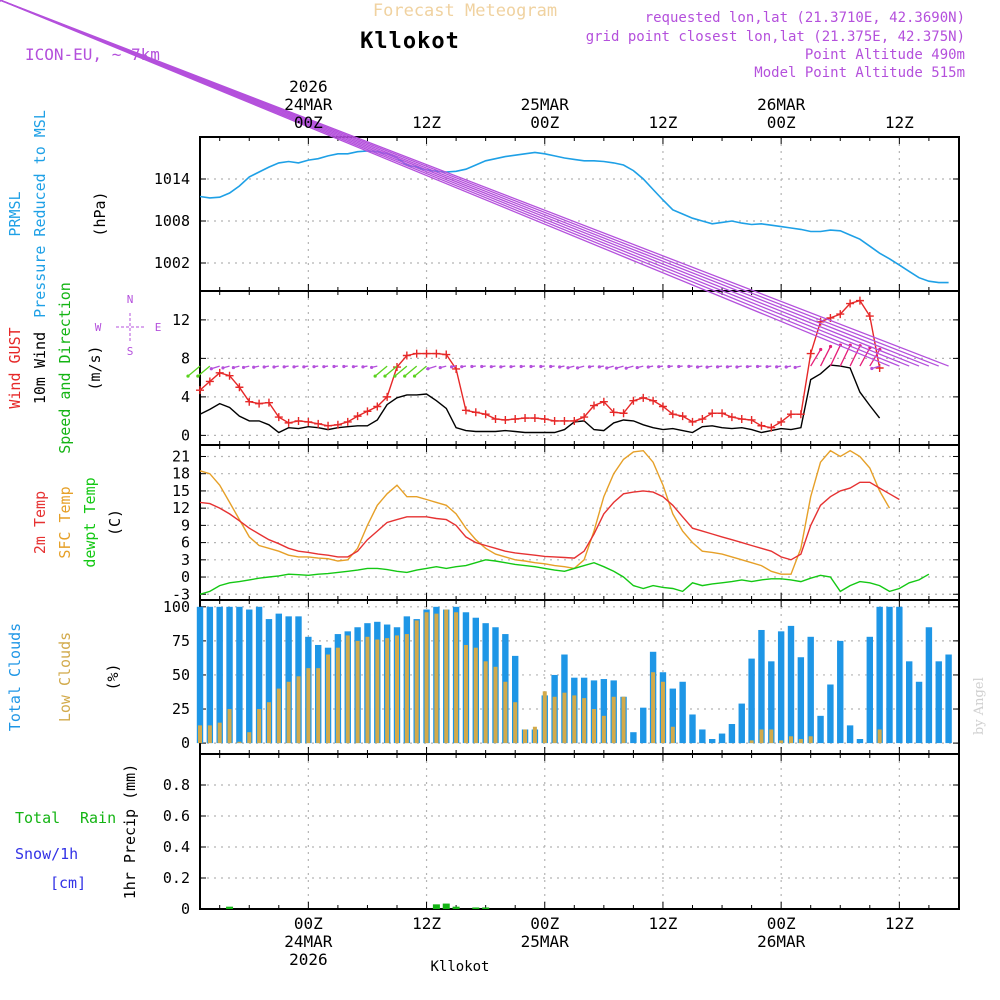 This screenshot has height=1000, width=1000. Describe the element at coordinates (781, 941) in the screenshot. I see `time-label-bottom: 26MAR` at that location.